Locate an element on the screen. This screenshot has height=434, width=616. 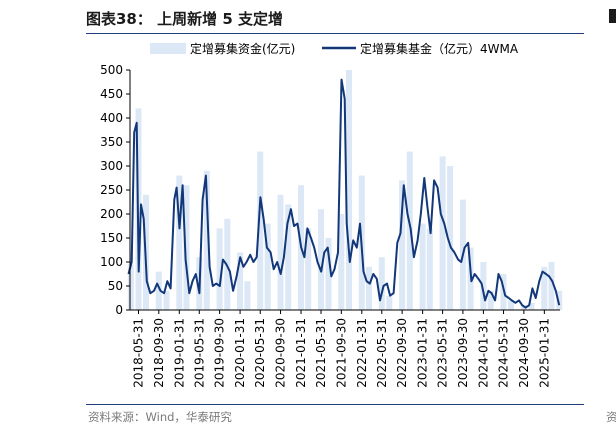
cropped-edge-marker is located at coordinates (612, 16).